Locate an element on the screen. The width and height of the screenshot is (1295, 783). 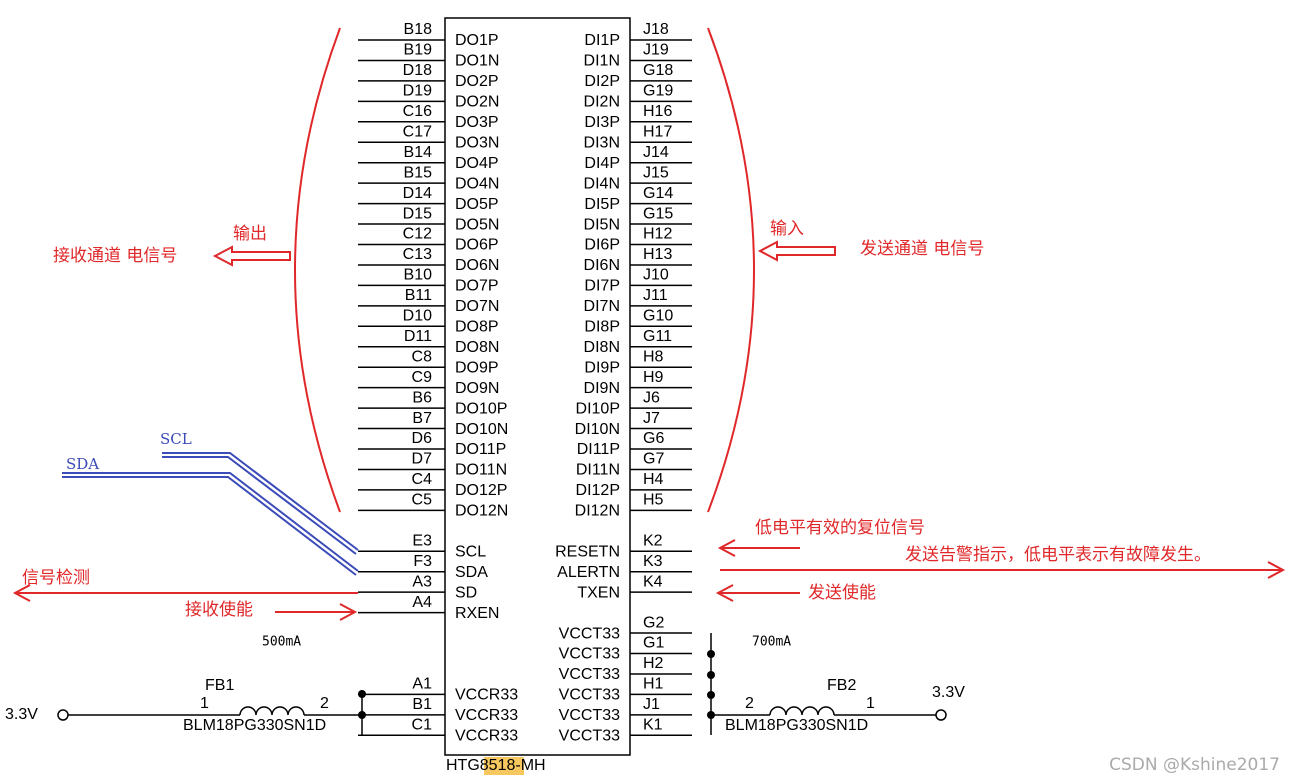
pin-name: DO1N is located at coordinates (477, 61).